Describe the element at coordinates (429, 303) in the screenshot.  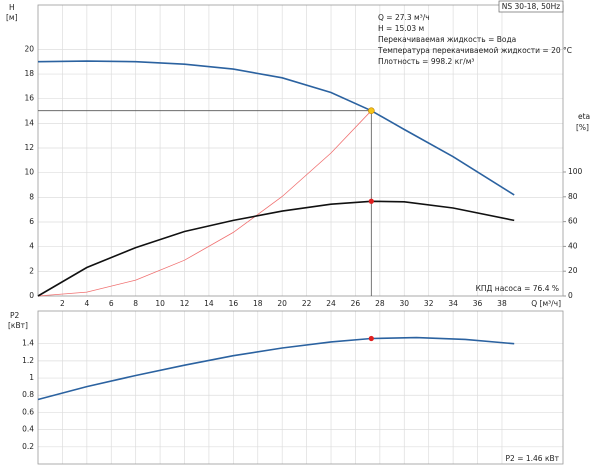
I see `x-tick-label: 32` at that location.